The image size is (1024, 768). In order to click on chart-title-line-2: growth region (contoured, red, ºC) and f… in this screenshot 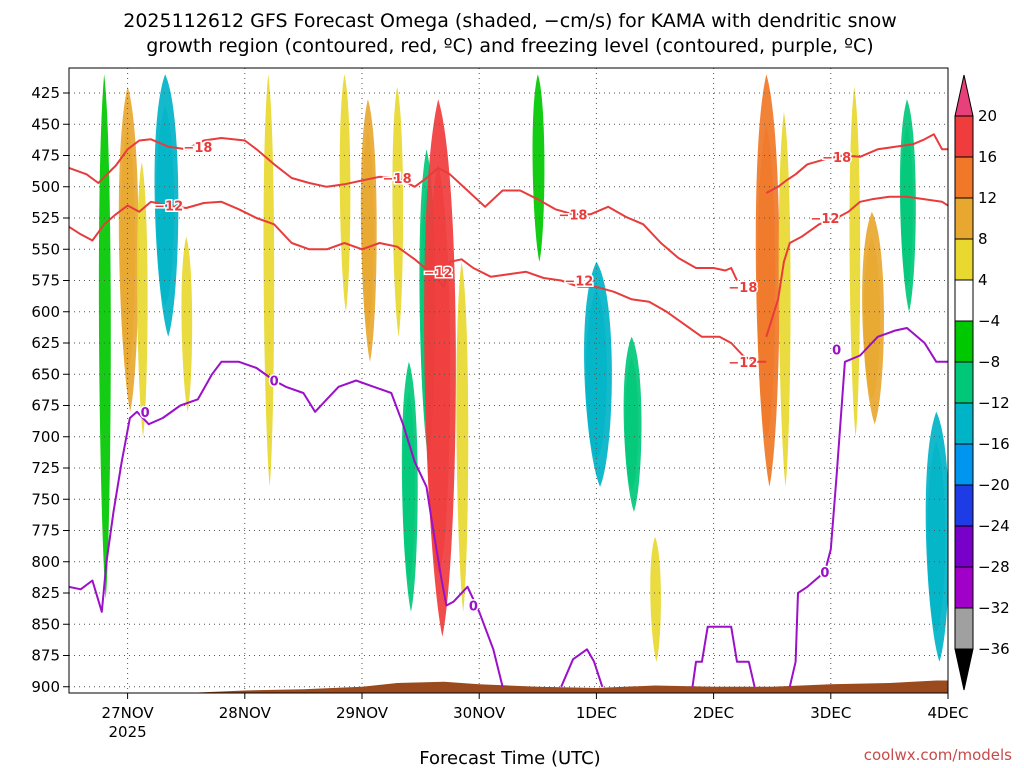, I will do `click(509, 46)`.